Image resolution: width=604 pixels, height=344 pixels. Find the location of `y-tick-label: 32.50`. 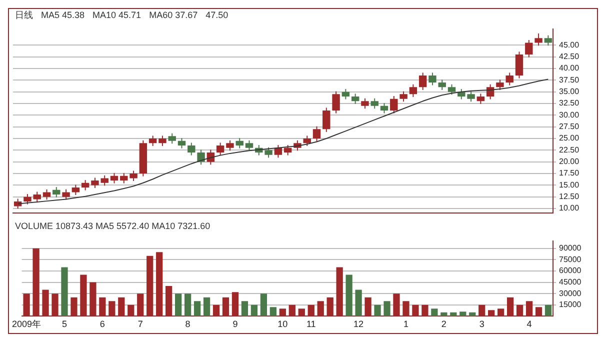

y-tick-label: 32.50 is located at coordinates (569, 103).